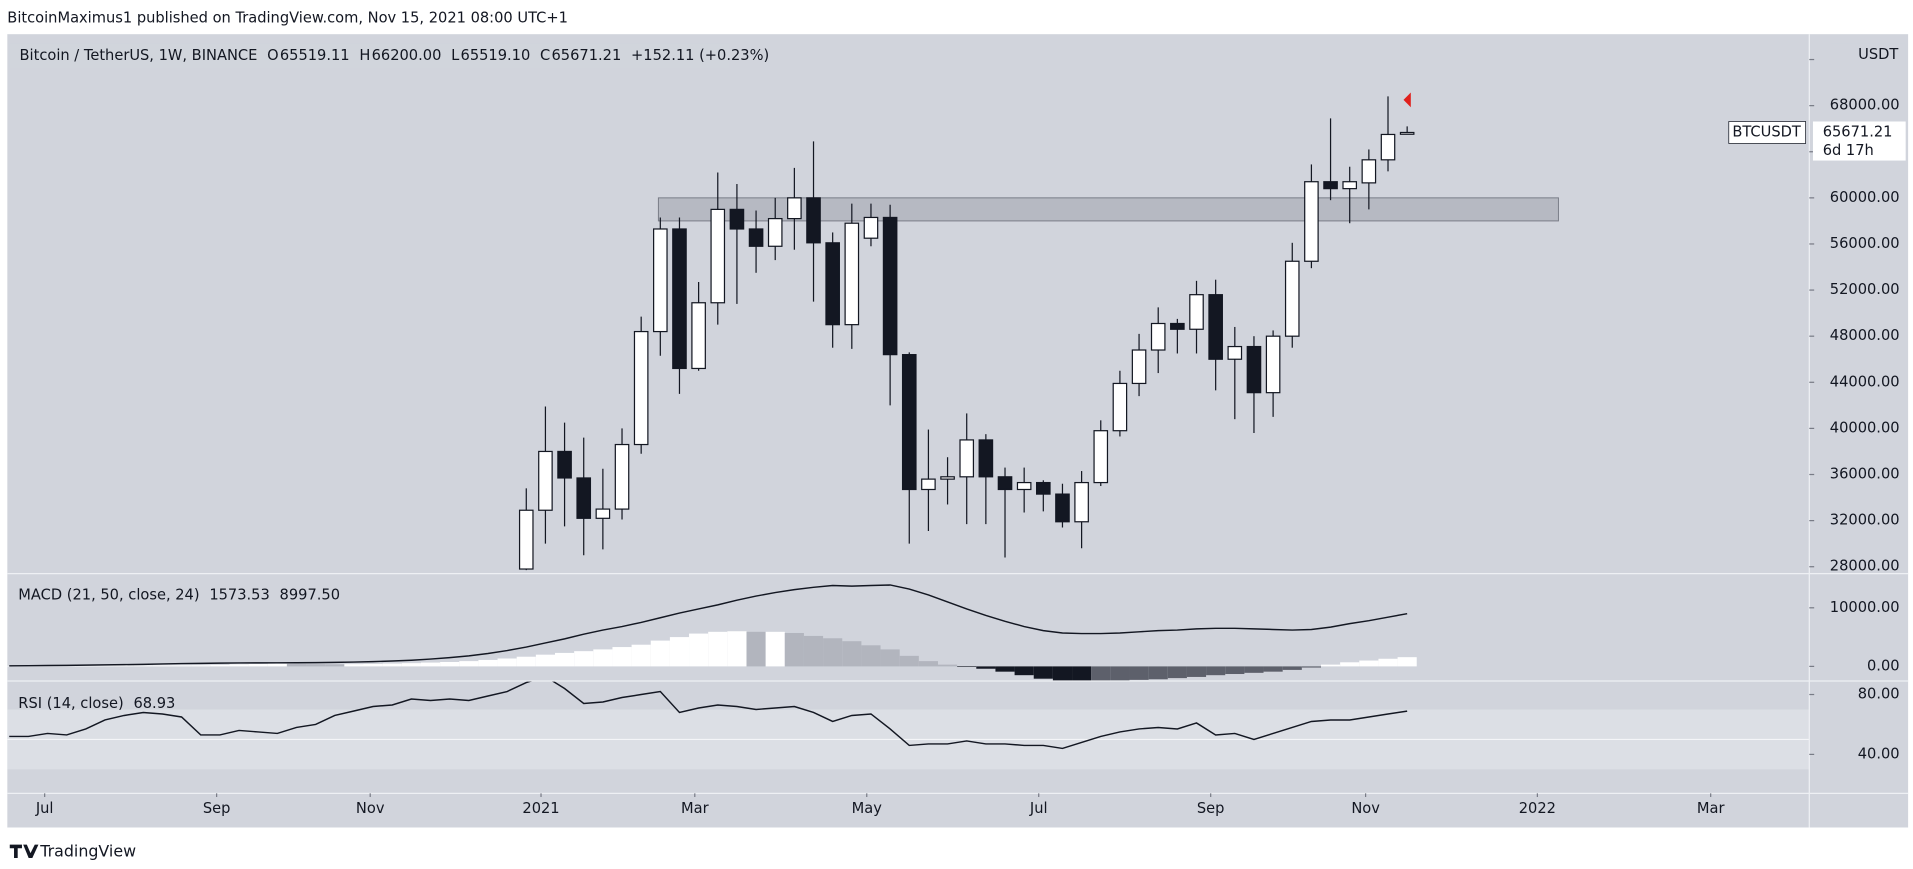 The height and width of the screenshot is (869, 1913). What do you see at coordinates (108, 595) in the screenshot?
I see `macd-title: MACD (21, 50, close, 24)` at bounding box center [108, 595].